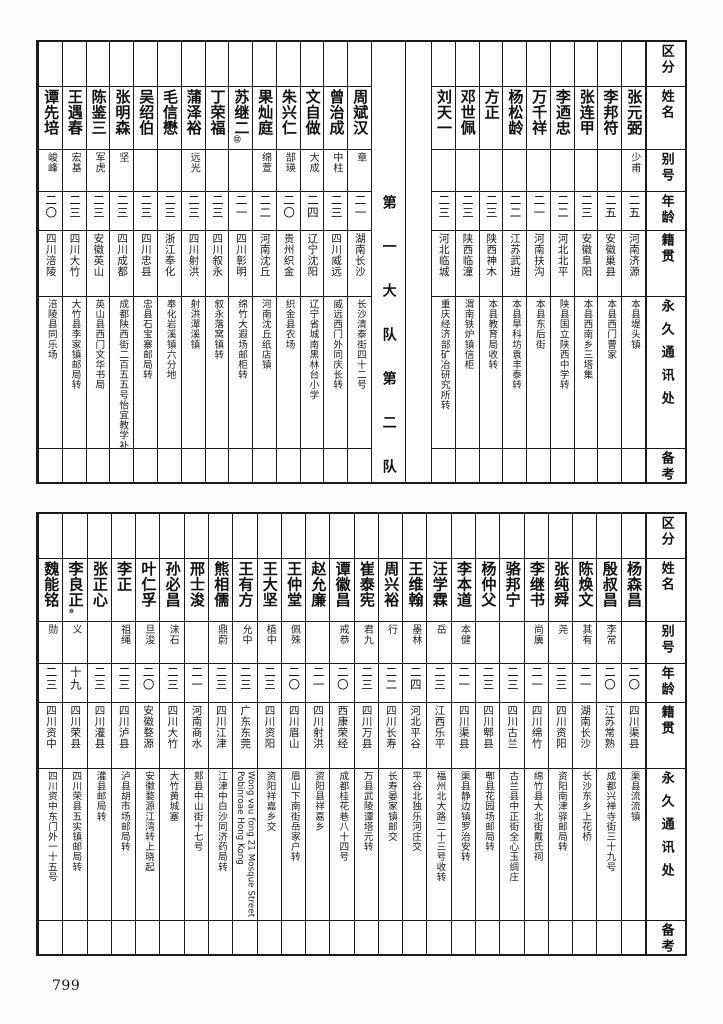 This screenshot has height=1024, width=723. What do you see at coordinates (512, 584) in the screenshot?
I see `person-name: 骆邦宁` at bounding box center [512, 584].